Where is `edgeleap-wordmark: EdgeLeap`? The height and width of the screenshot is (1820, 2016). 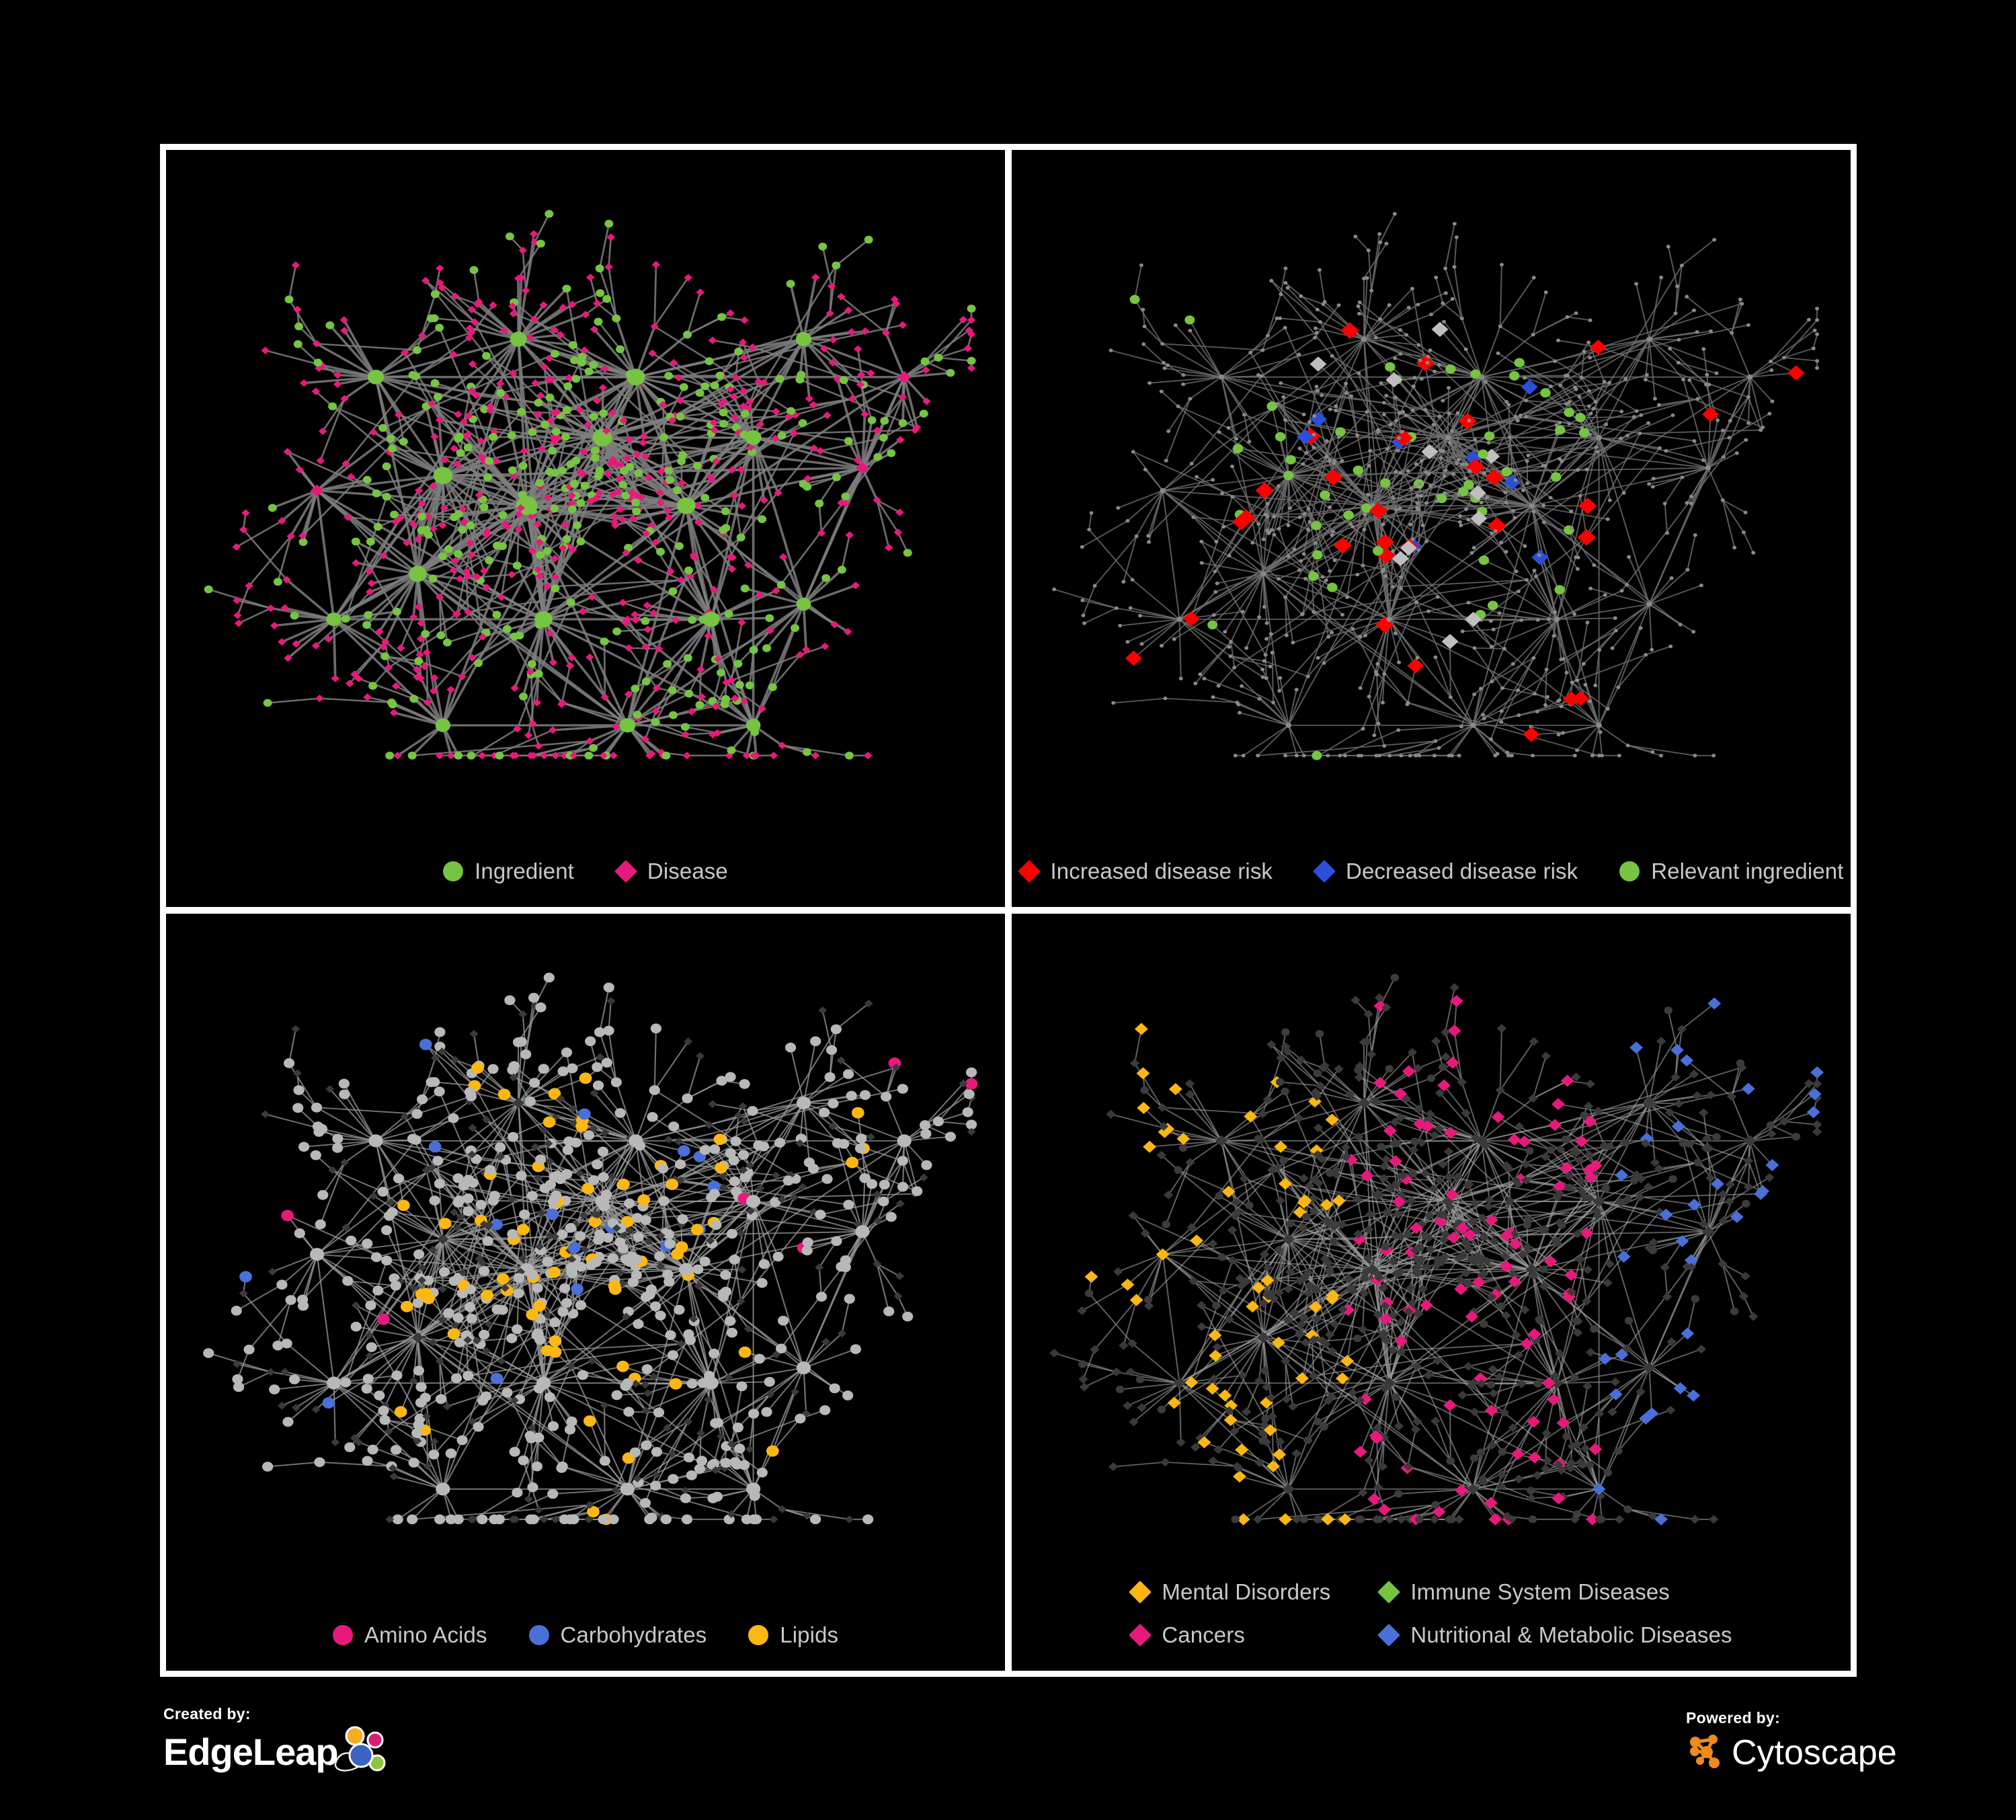 edgeleap-wordmark: EdgeLeap is located at coordinates (251, 1751).